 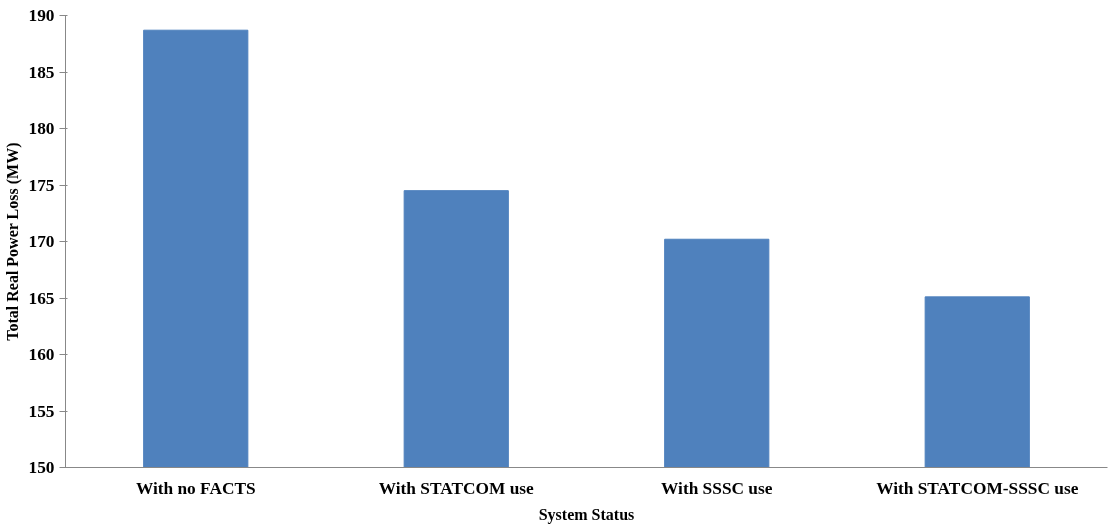 I want to click on y-axis-title: Total Real Power Loss (MW), so click(x=12, y=241).